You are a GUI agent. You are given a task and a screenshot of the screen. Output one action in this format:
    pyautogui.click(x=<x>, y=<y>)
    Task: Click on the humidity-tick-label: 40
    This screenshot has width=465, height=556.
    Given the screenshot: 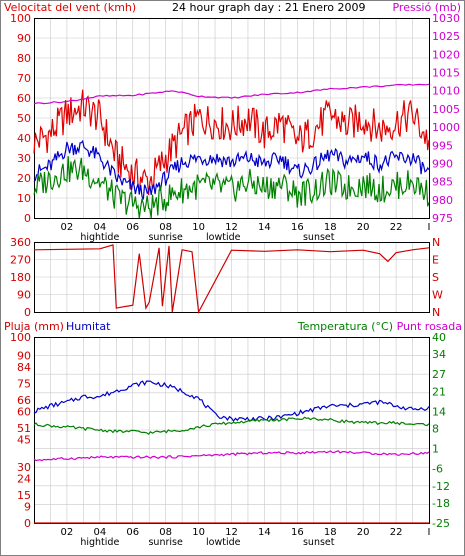 What is the action you would take?
    pyautogui.click(x=24, y=449)
    